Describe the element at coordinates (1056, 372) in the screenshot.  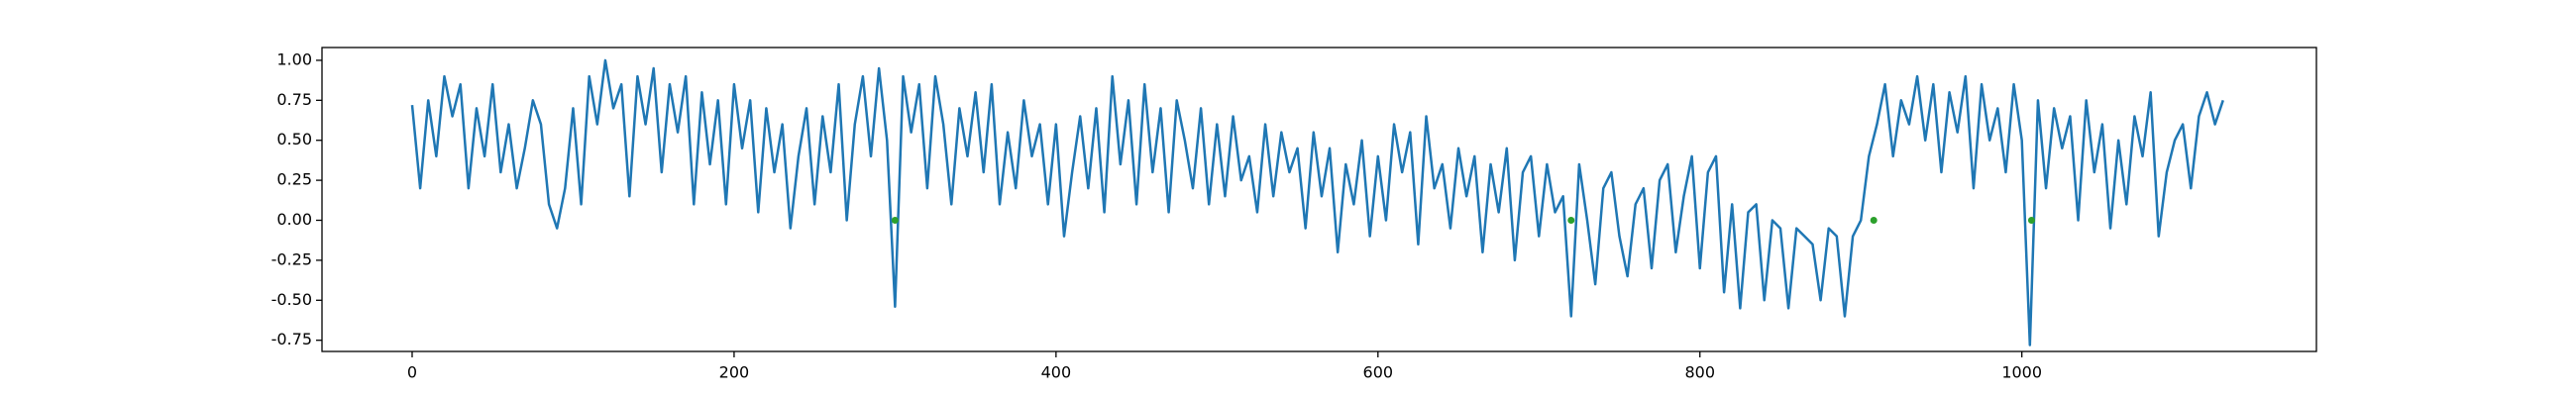
I see `x-tick-label: 400` at that location.